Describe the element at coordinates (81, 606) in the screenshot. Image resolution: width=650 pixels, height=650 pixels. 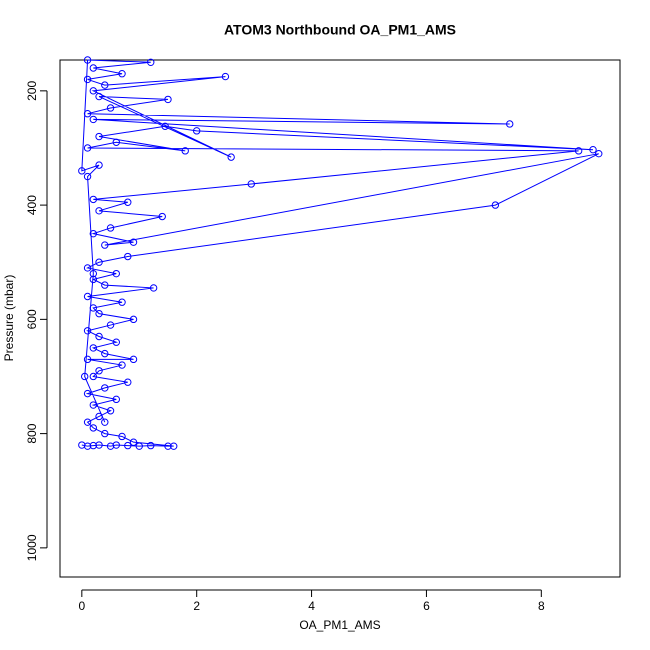
I see `x-tick-label: 0` at that location.